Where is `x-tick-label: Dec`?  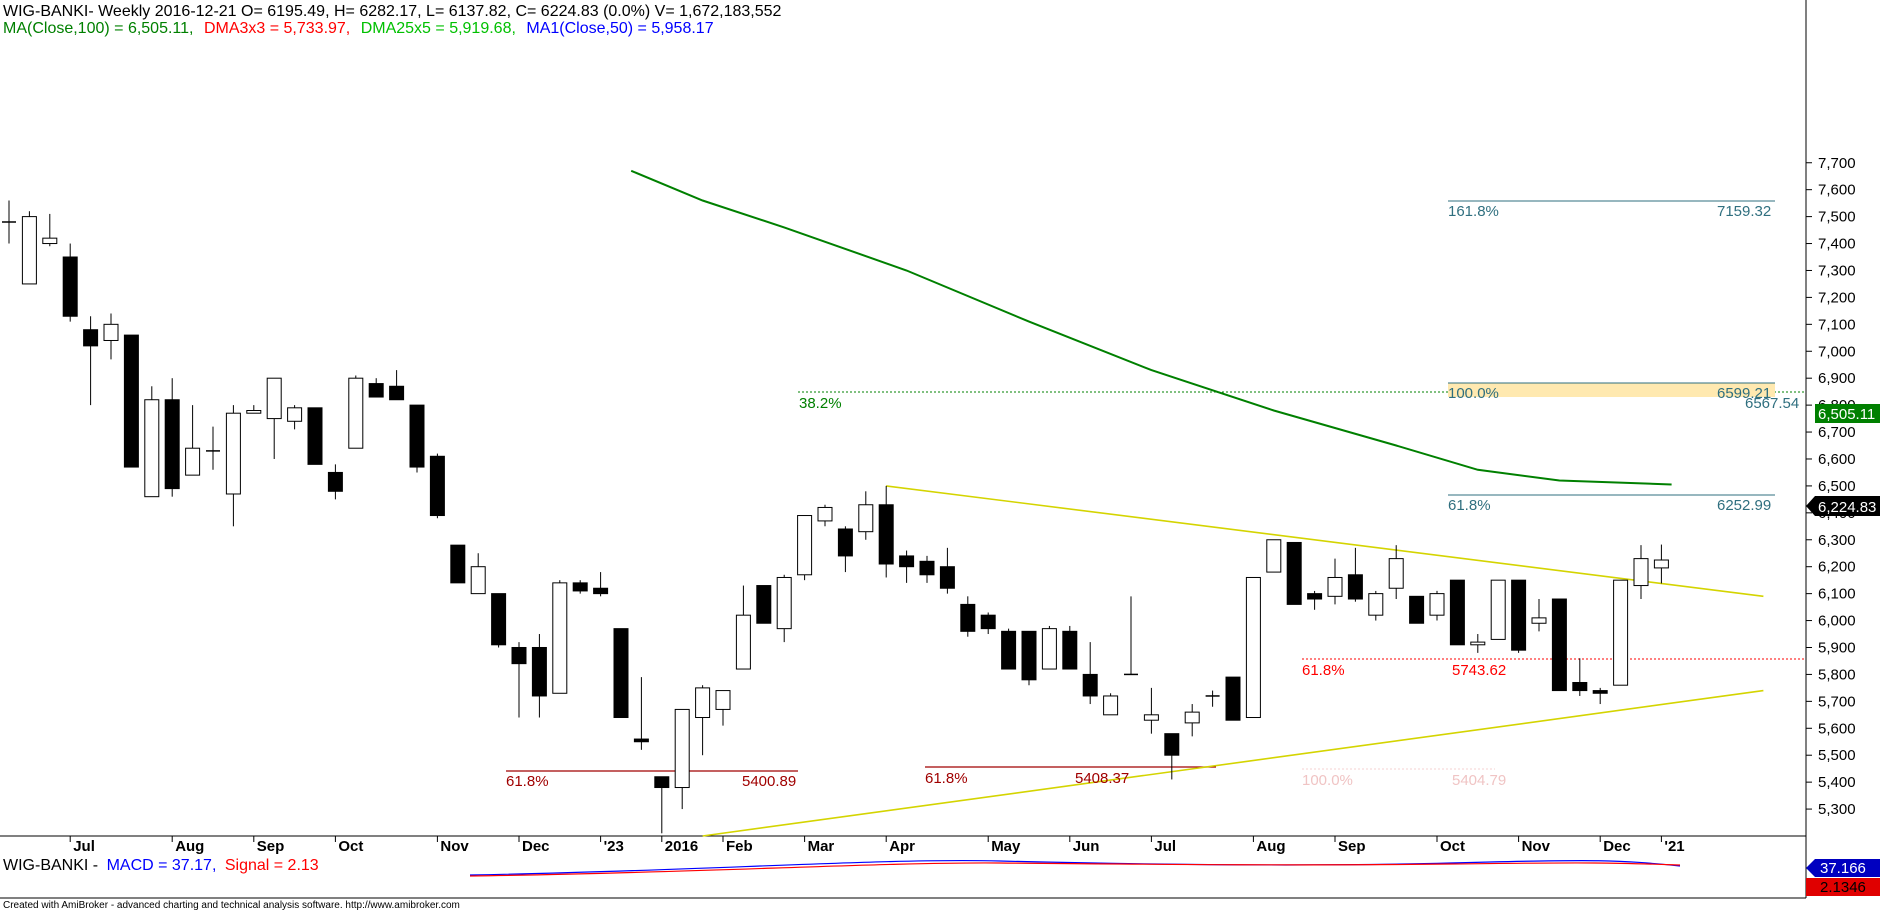
x-tick-label: Dec is located at coordinates (1617, 846).